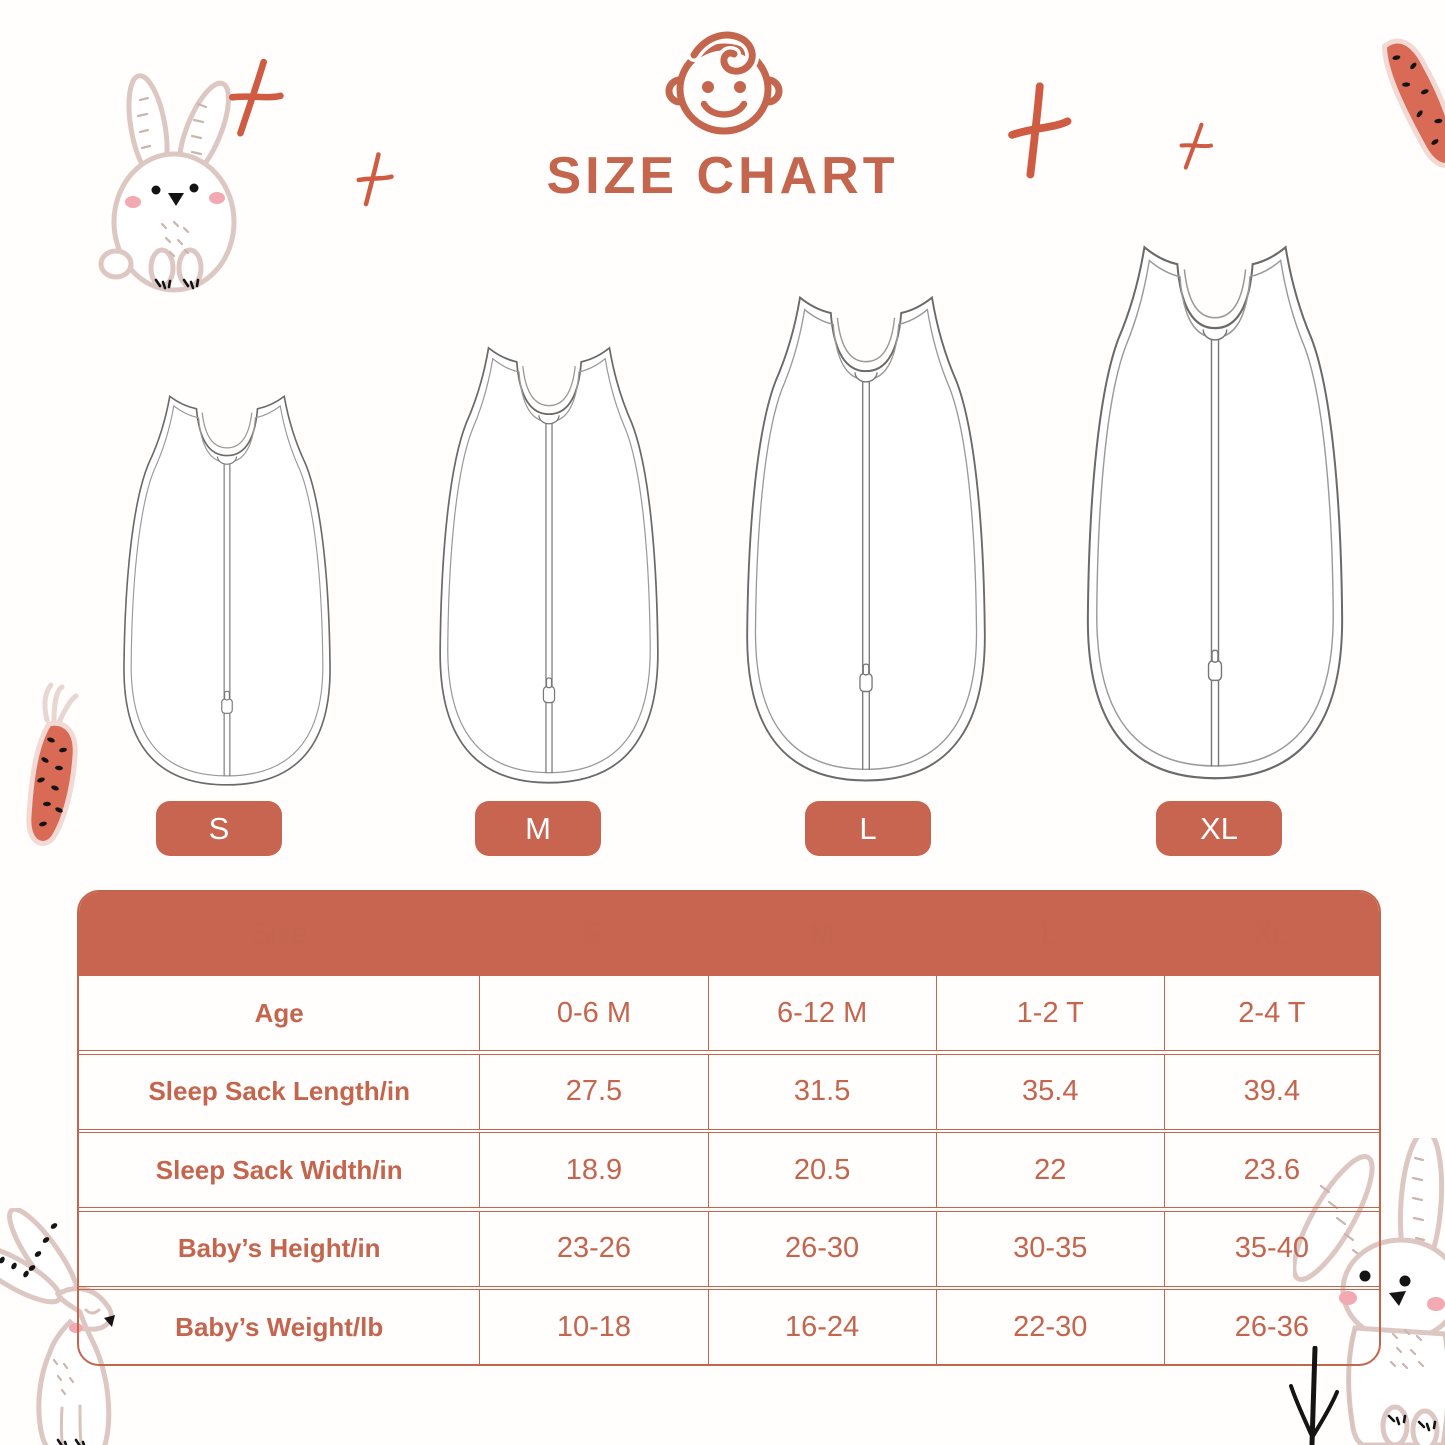 Image resolution: width=1445 pixels, height=1445 pixels. I want to click on table-cell: 2-4 T, so click(1271, 1013).